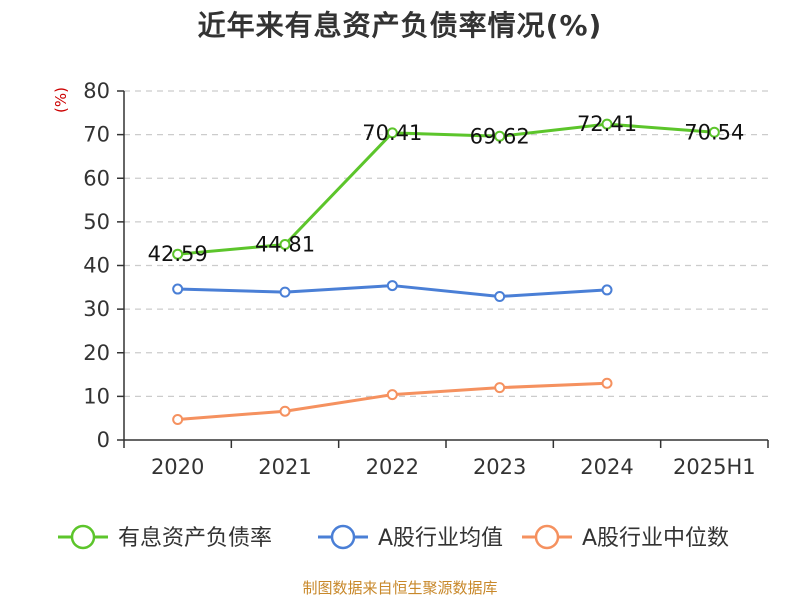 The image size is (800, 600). I want to click on y-tick-label: 50, so click(96, 222).